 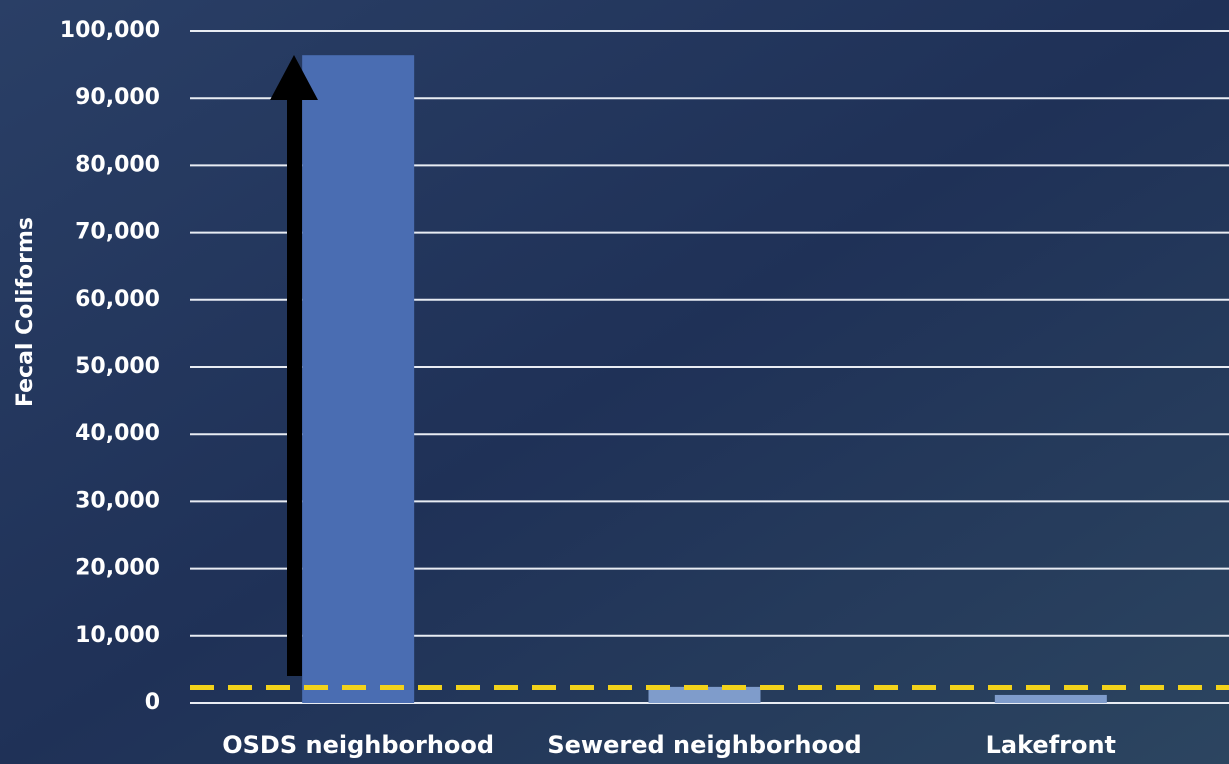 What do you see at coordinates (294, 77) in the screenshot?
I see `arrow-head` at bounding box center [294, 77].